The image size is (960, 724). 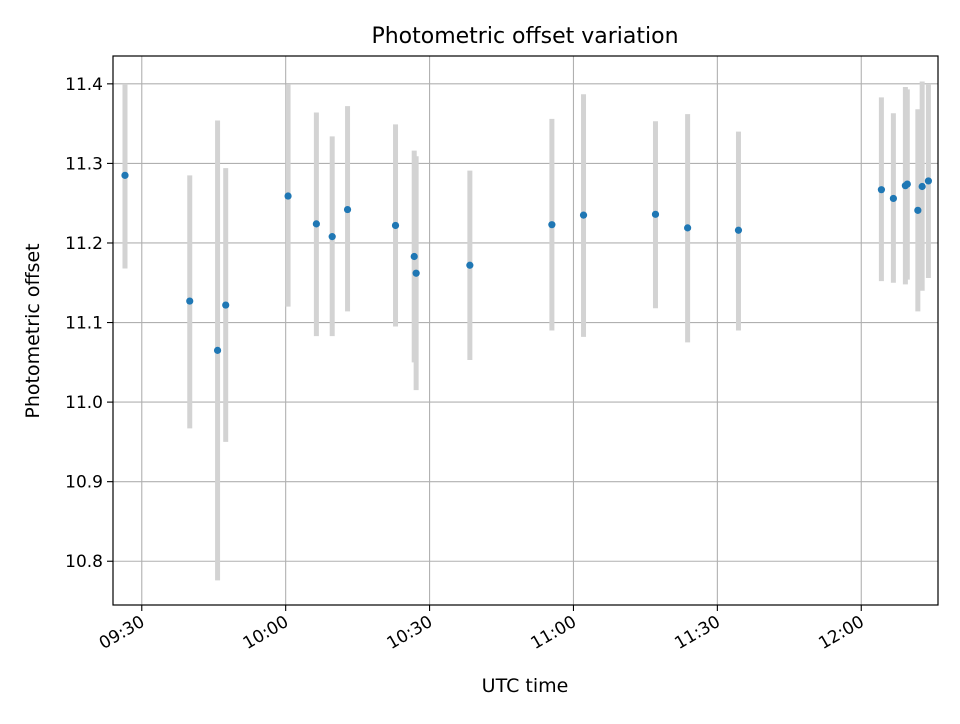 I want to click on chart-title: Photometric offset variation, so click(x=524, y=36).